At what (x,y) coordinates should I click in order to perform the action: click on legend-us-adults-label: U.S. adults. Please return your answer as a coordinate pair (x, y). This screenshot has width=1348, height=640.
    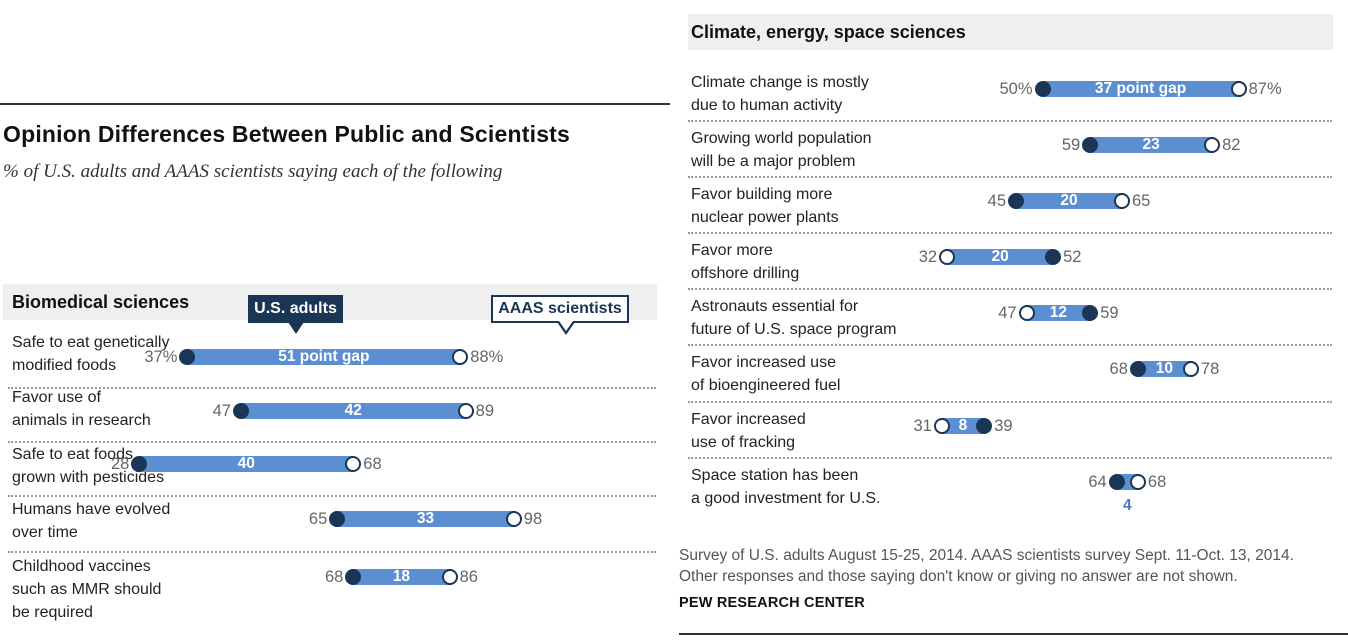
    Looking at the image, I should click on (295, 308).